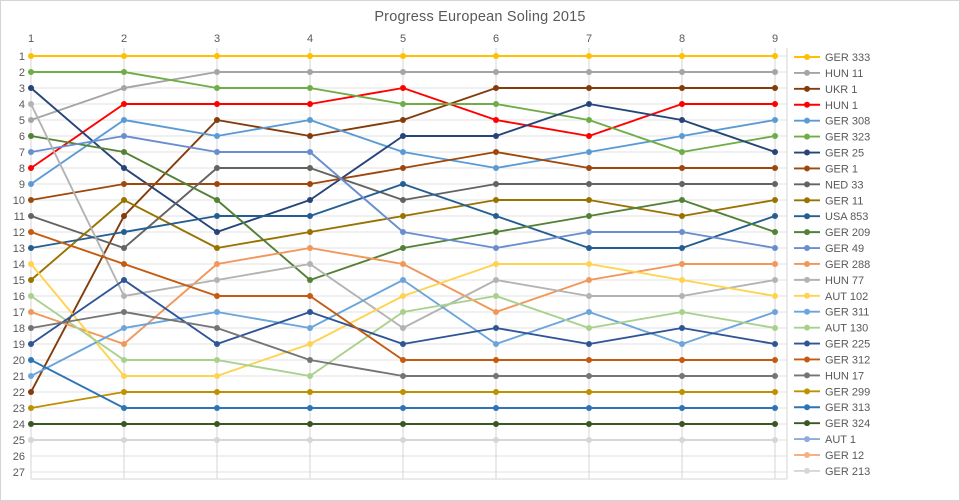  I want to click on y-axis-tick-label: 1, so click(22, 57).